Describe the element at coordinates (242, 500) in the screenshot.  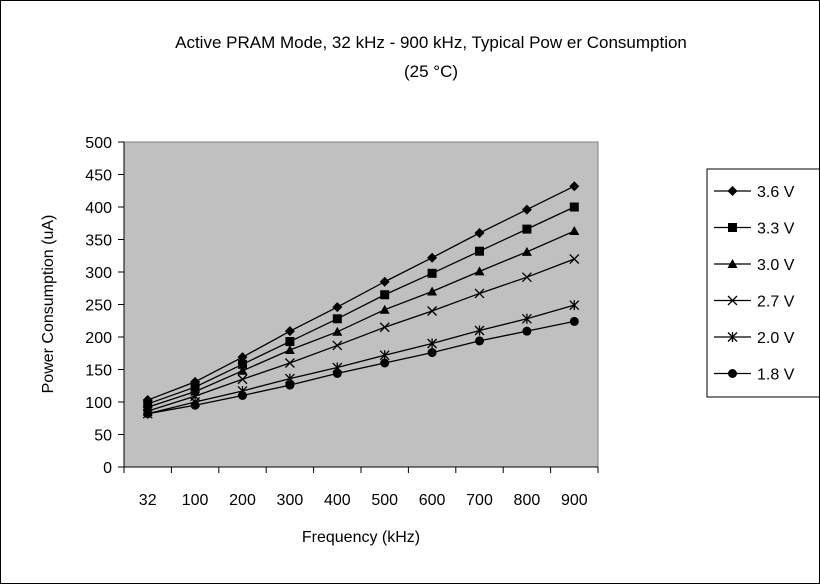
I see `x-tick-label: 200` at that location.